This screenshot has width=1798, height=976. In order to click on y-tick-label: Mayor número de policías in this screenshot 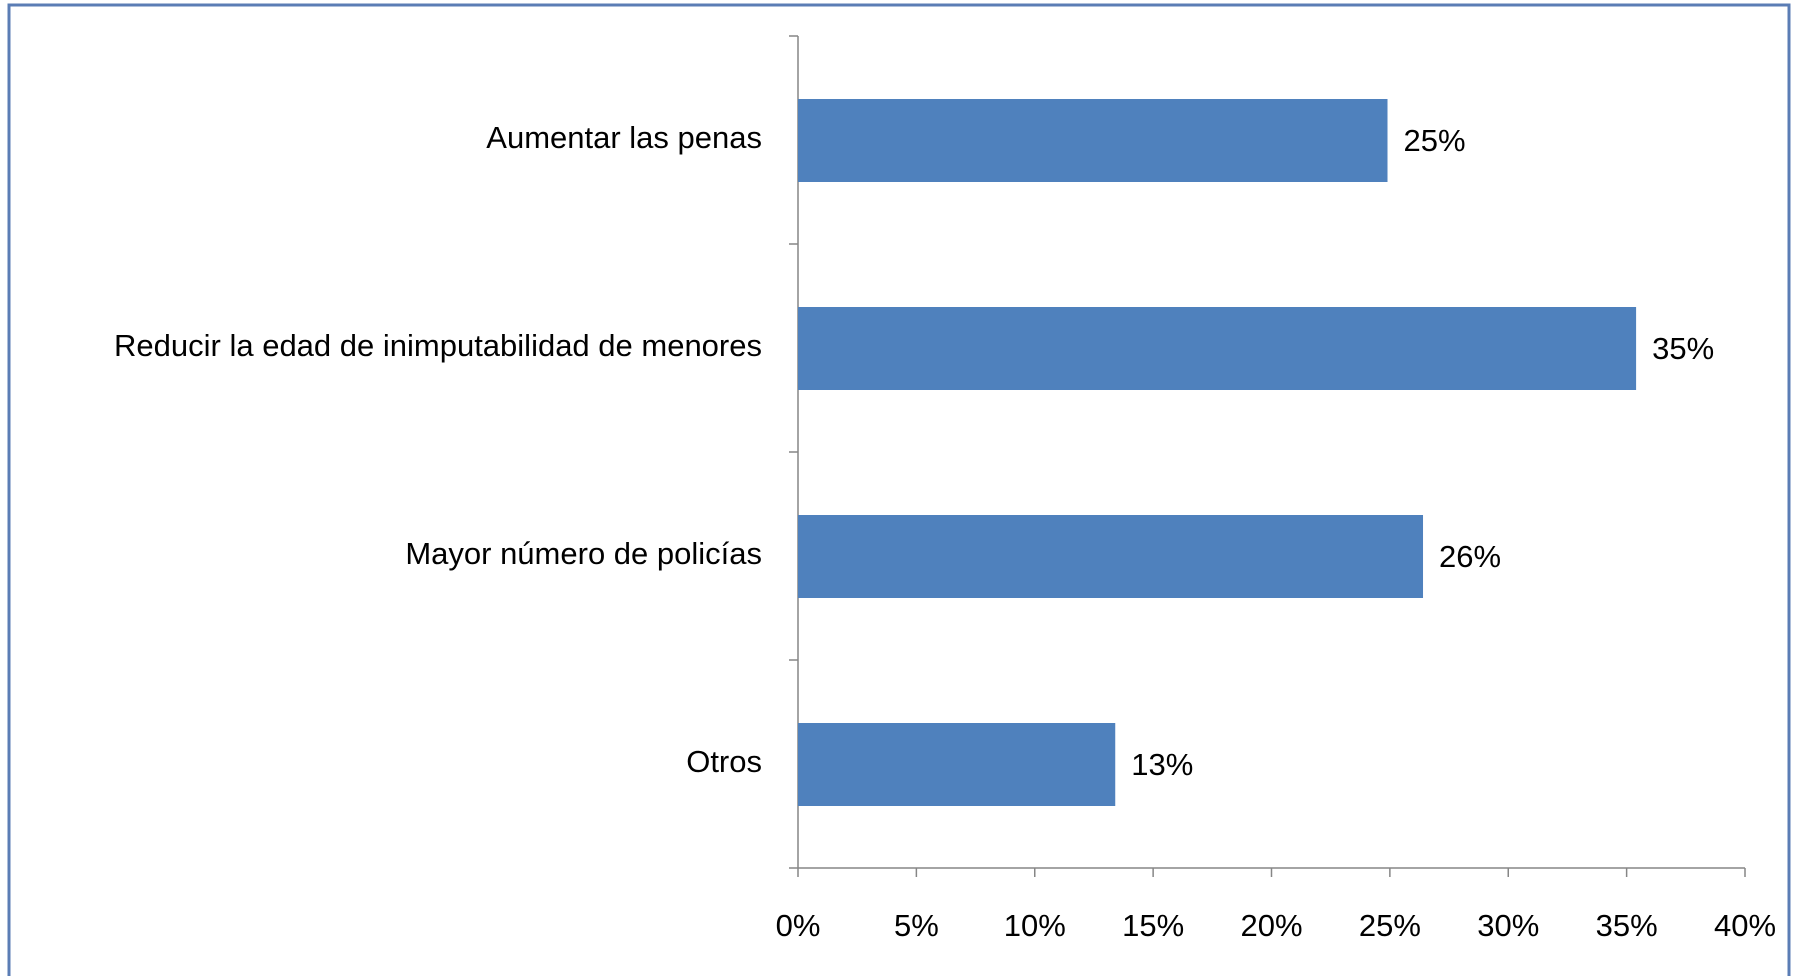, I will do `click(583, 553)`.